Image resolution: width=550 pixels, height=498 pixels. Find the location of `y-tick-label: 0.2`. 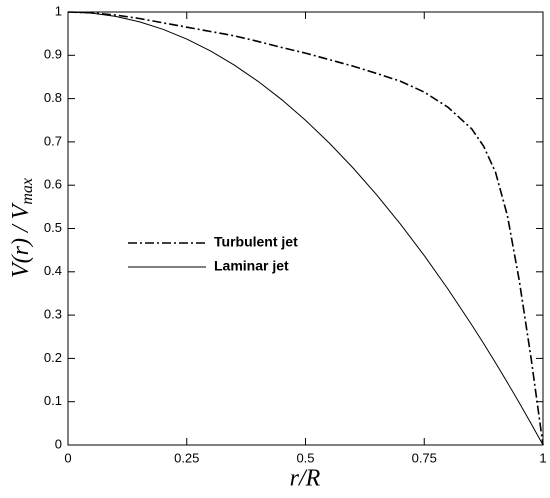

y-tick-label: 0.2 is located at coordinates (53, 357).